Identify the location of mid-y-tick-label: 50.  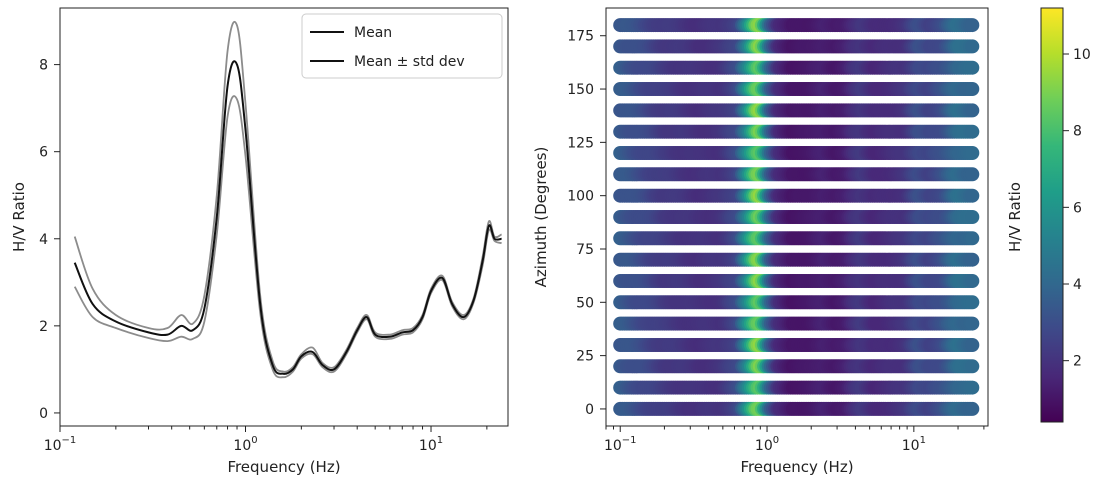
(585, 303).